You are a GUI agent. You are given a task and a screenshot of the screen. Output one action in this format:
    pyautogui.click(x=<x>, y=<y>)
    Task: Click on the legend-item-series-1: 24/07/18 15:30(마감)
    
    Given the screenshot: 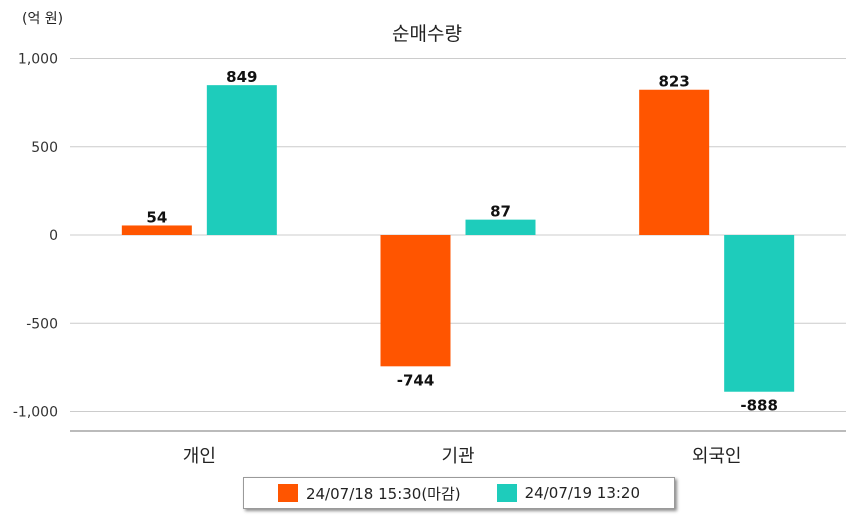 What is the action you would take?
    pyautogui.click(x=369, y=493)
    